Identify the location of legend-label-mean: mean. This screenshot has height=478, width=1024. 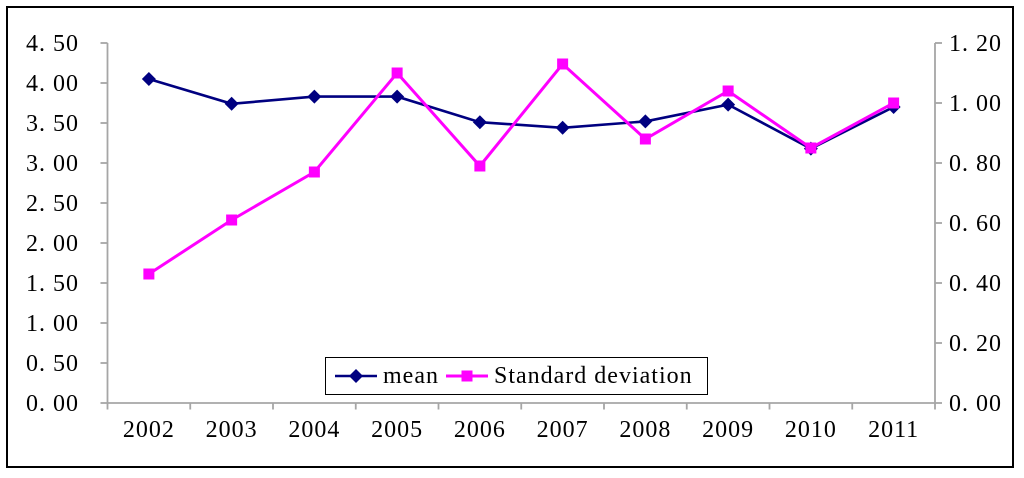
(411, 376).